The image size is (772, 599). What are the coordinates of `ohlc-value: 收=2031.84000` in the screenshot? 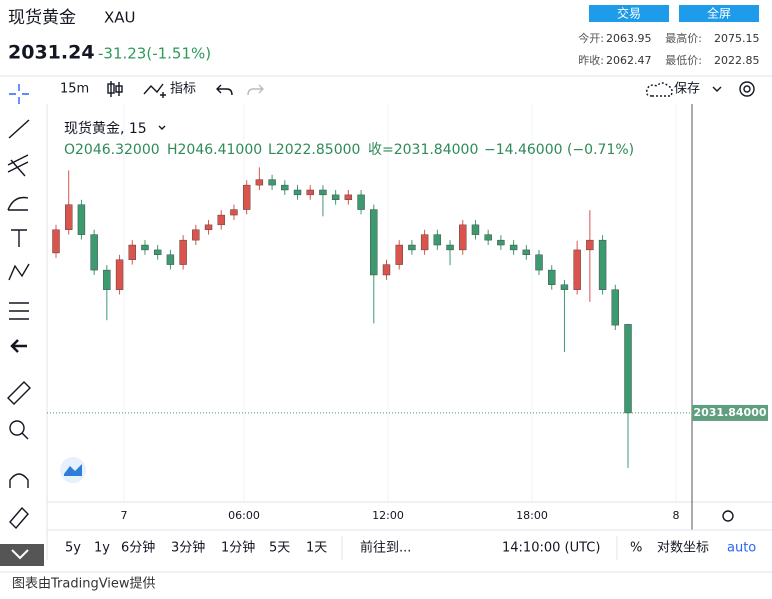 It's located at (423, 150).